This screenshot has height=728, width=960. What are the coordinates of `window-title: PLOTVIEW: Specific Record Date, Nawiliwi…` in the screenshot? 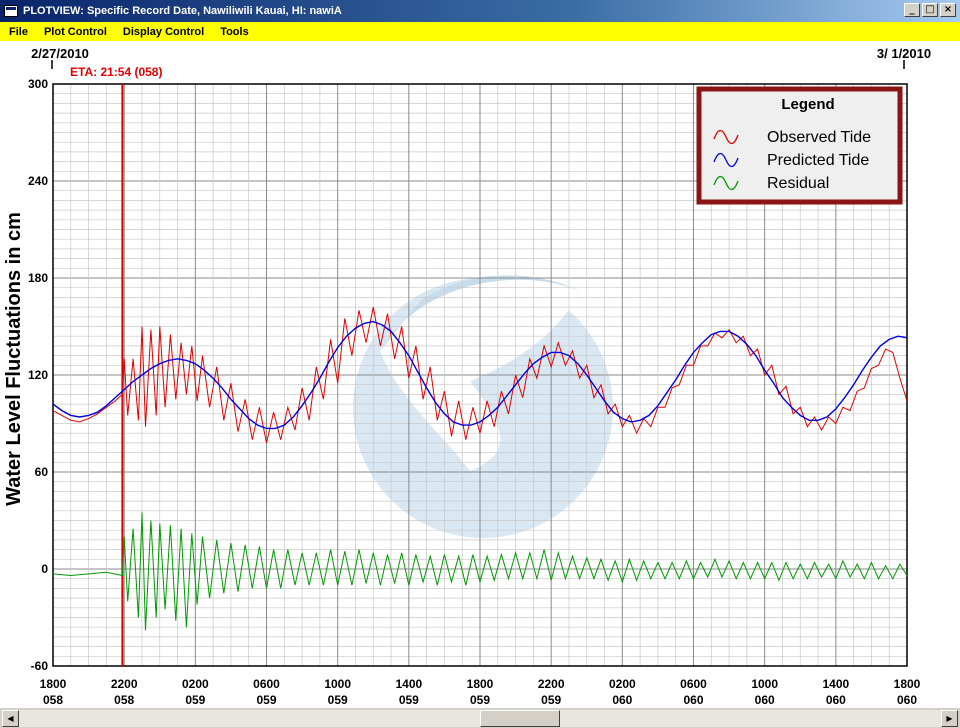 It's located at (182, 11).